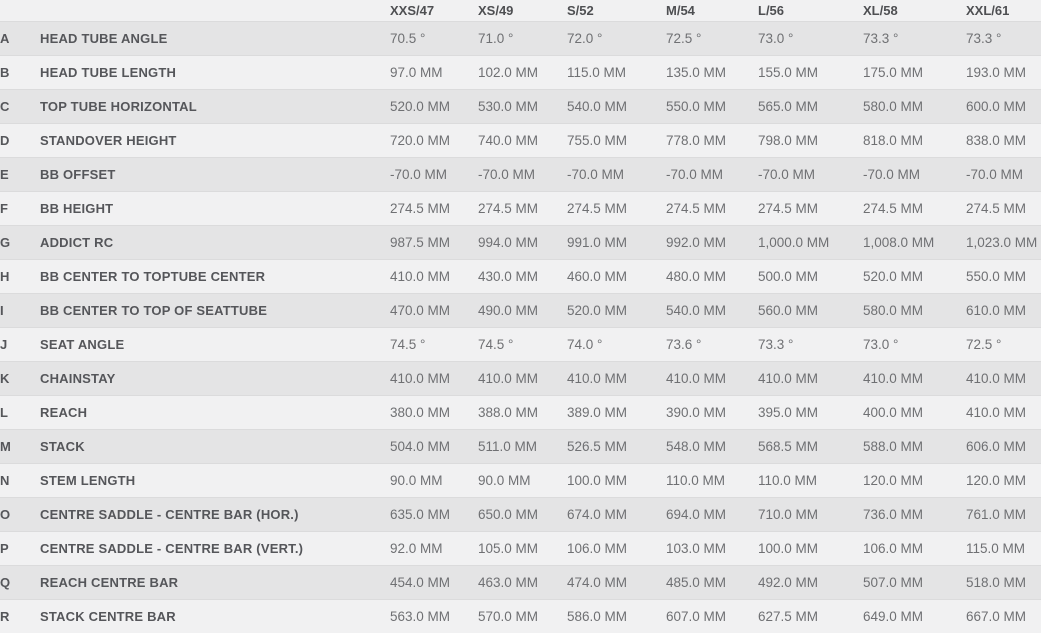  What do you see at coordinates (215, 413) in the screenshot?
I see `row-label: REACH` at bounding box center [215, 413].